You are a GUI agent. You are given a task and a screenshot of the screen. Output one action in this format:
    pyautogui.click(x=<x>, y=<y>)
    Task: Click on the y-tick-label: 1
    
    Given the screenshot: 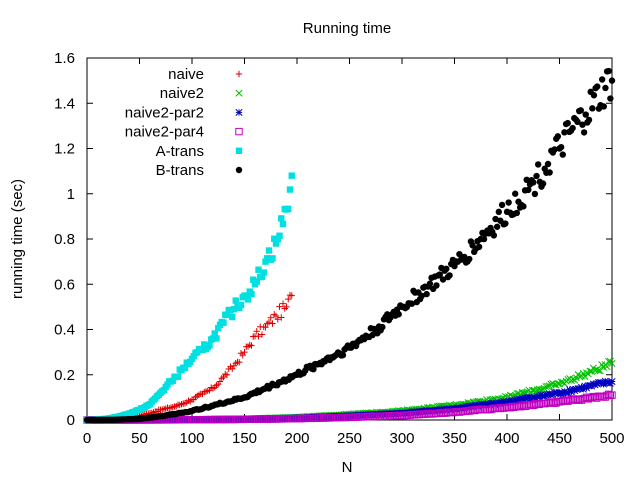 What is the action you would take?
    pyautogui.click(x=71, y=194)
    